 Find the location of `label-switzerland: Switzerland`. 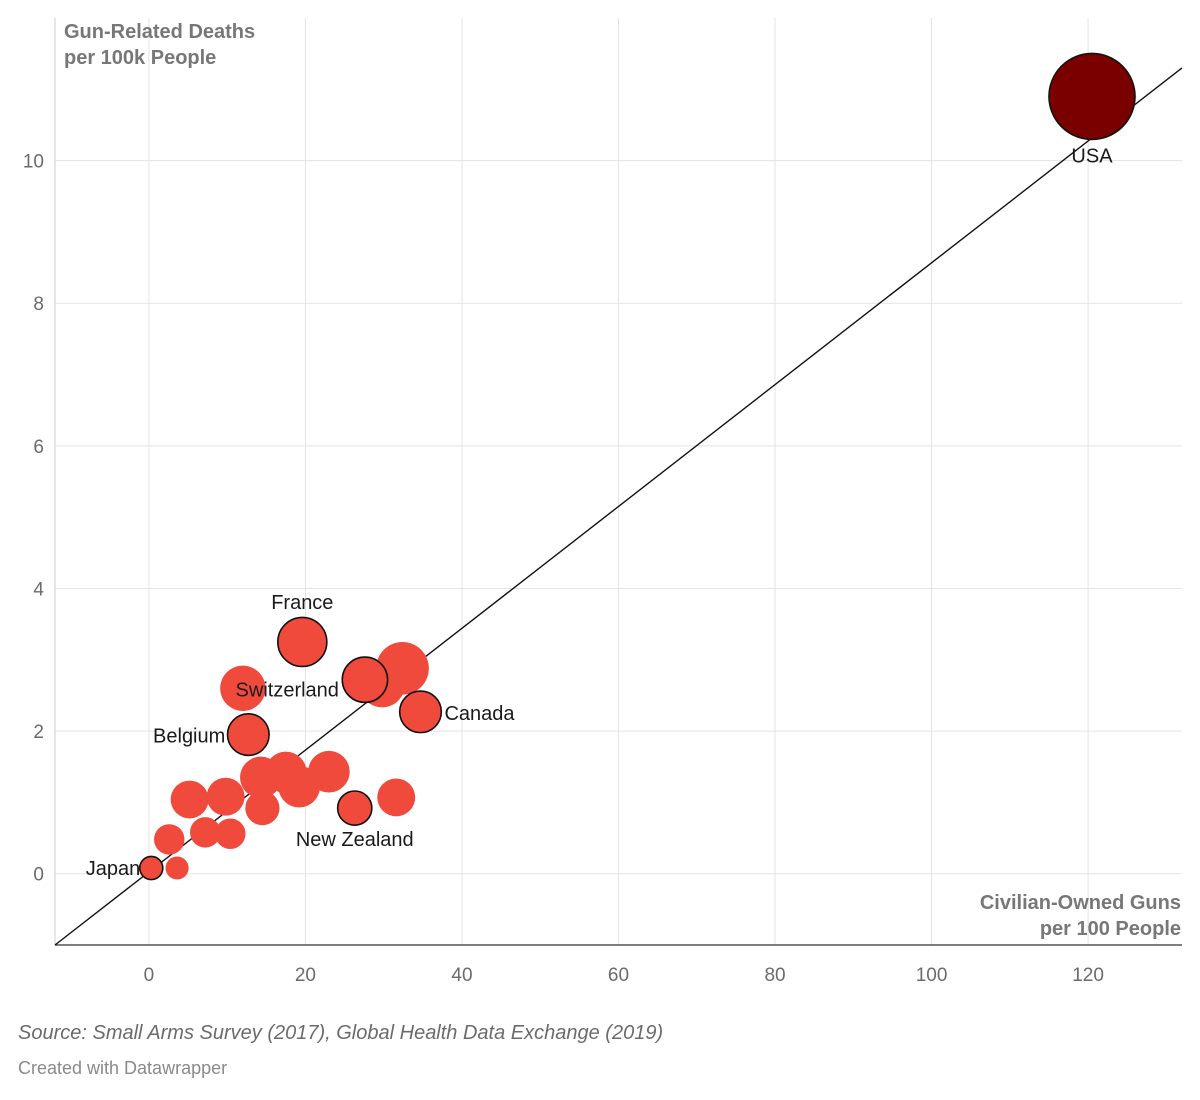

label-switzerland: Switzerland is located at coordinates (287, 691).